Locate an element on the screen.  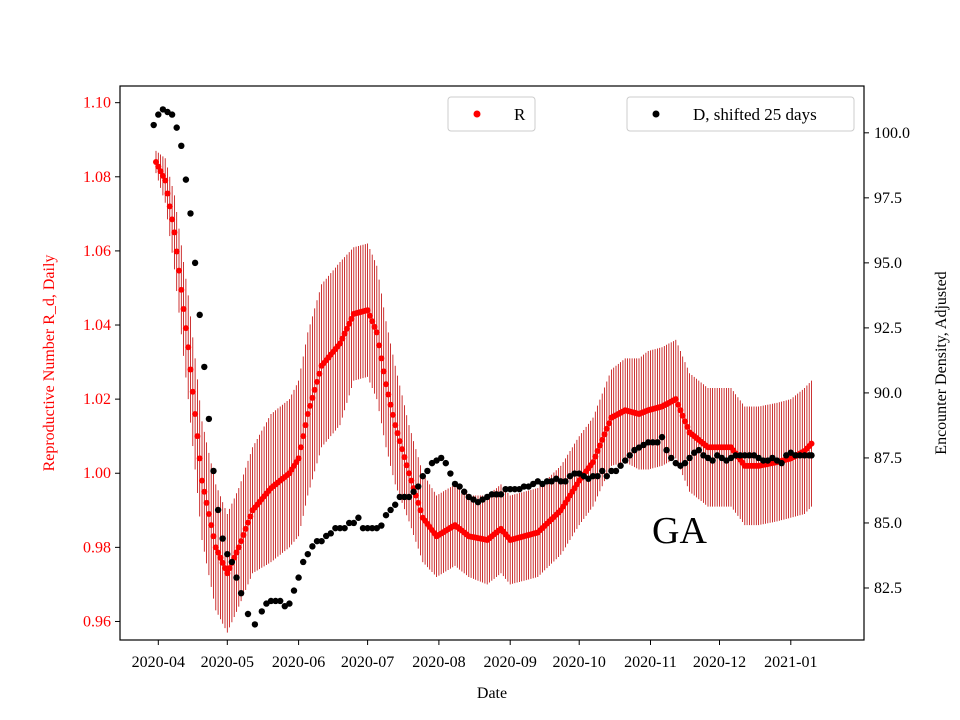
legend-d: D, shifted 25 days is located at coordinates (740, 114).